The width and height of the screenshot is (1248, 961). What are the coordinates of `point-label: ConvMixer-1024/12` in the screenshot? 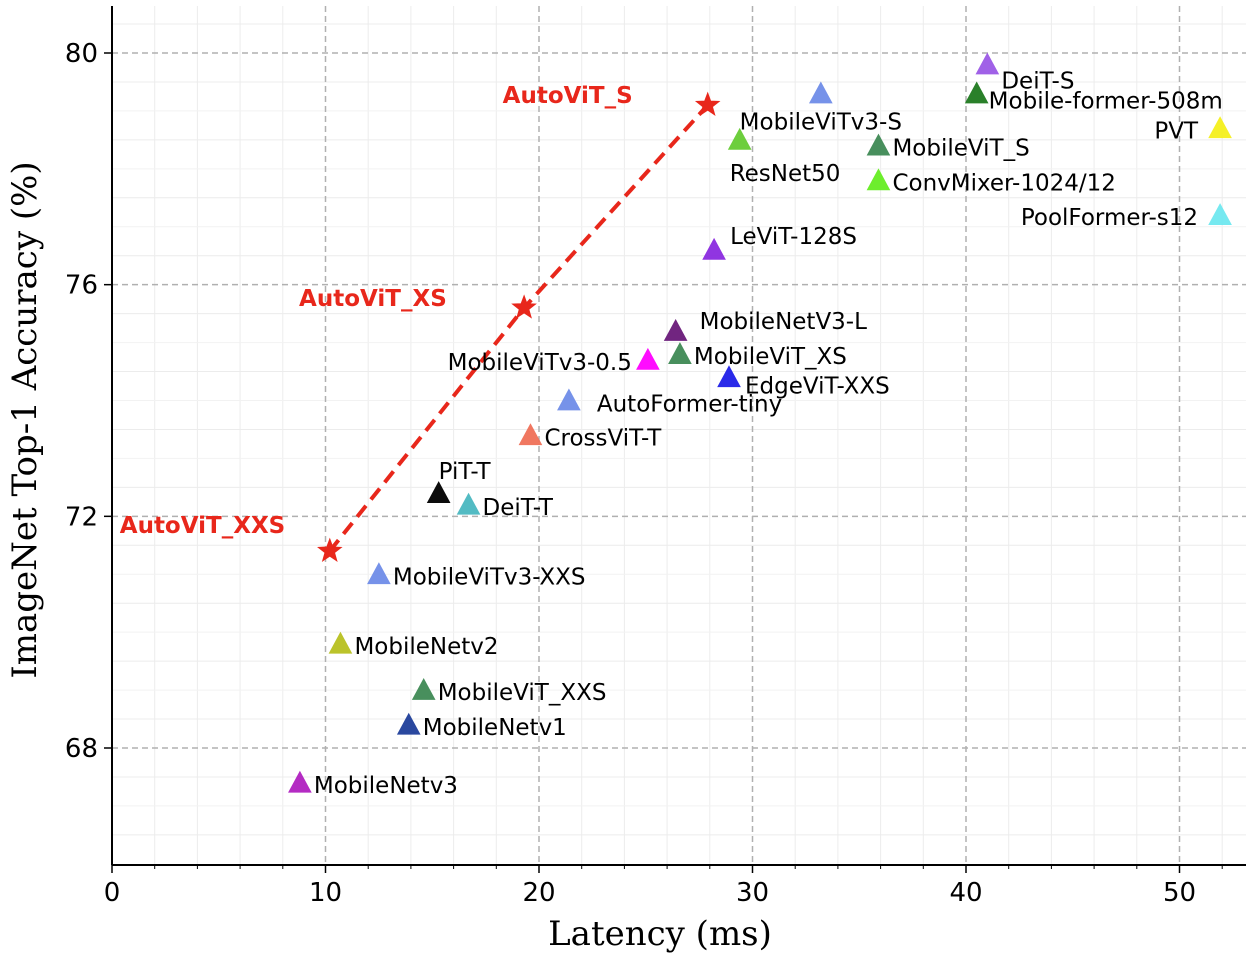 It's located at (1003, 183).